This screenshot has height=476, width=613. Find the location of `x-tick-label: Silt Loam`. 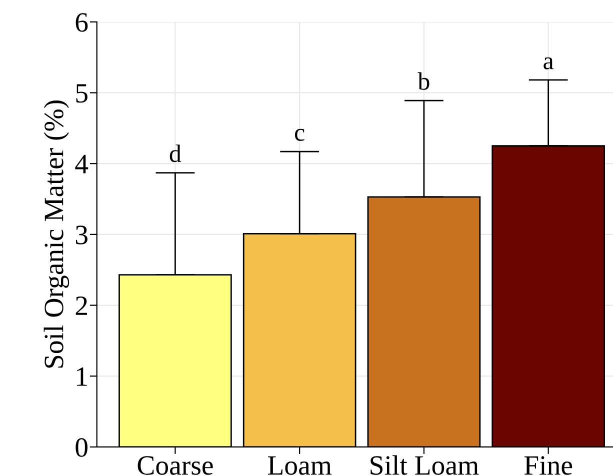

x-tick-label: Silt Loam is located at coordinates (424, 465).